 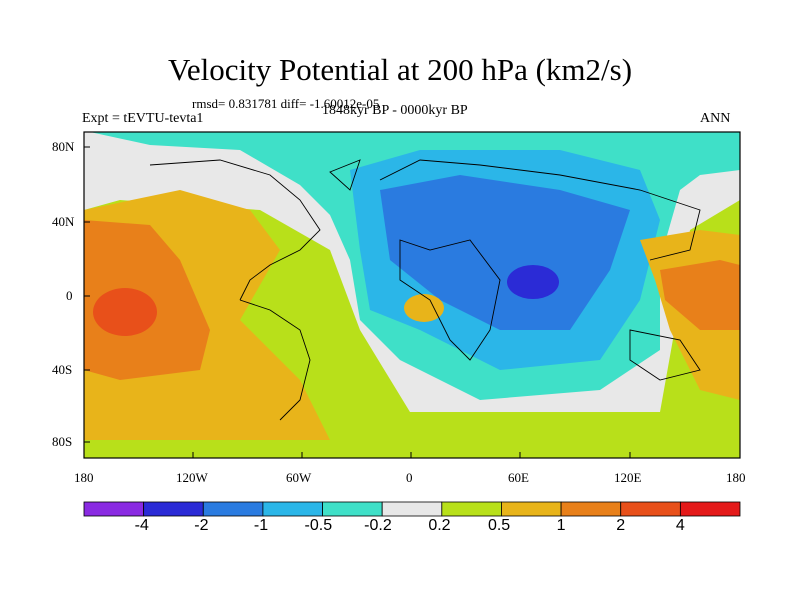 What do you see at coordinates (261, 525) in the screenshot?
I see `colorbar-label: -1` at bounding box center [261, 525].